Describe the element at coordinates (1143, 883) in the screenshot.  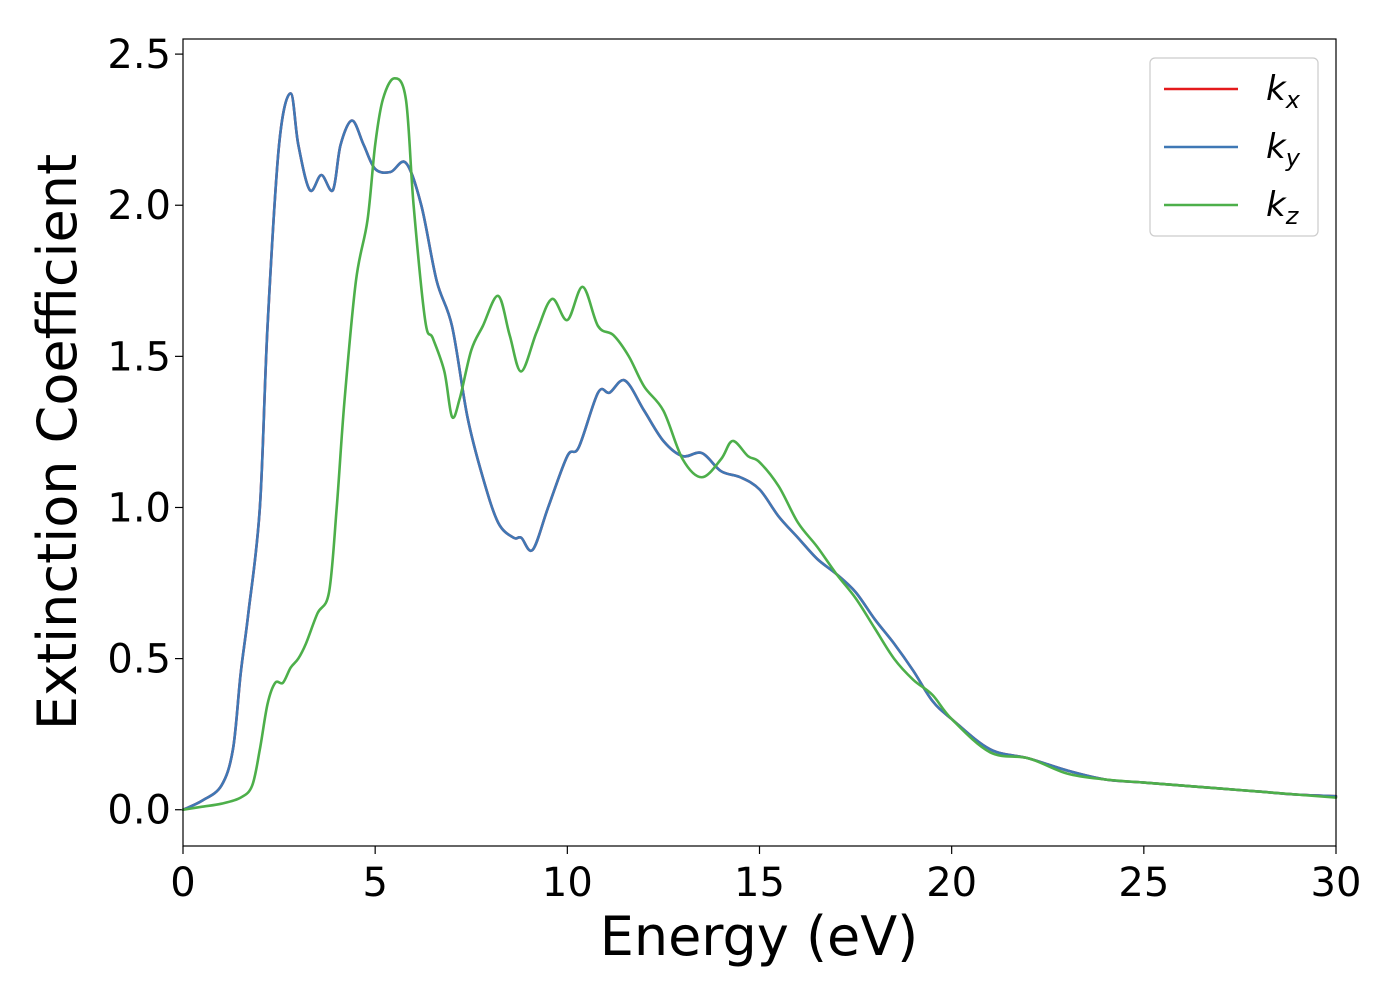
I see `x-tick-label: 25` at that location.